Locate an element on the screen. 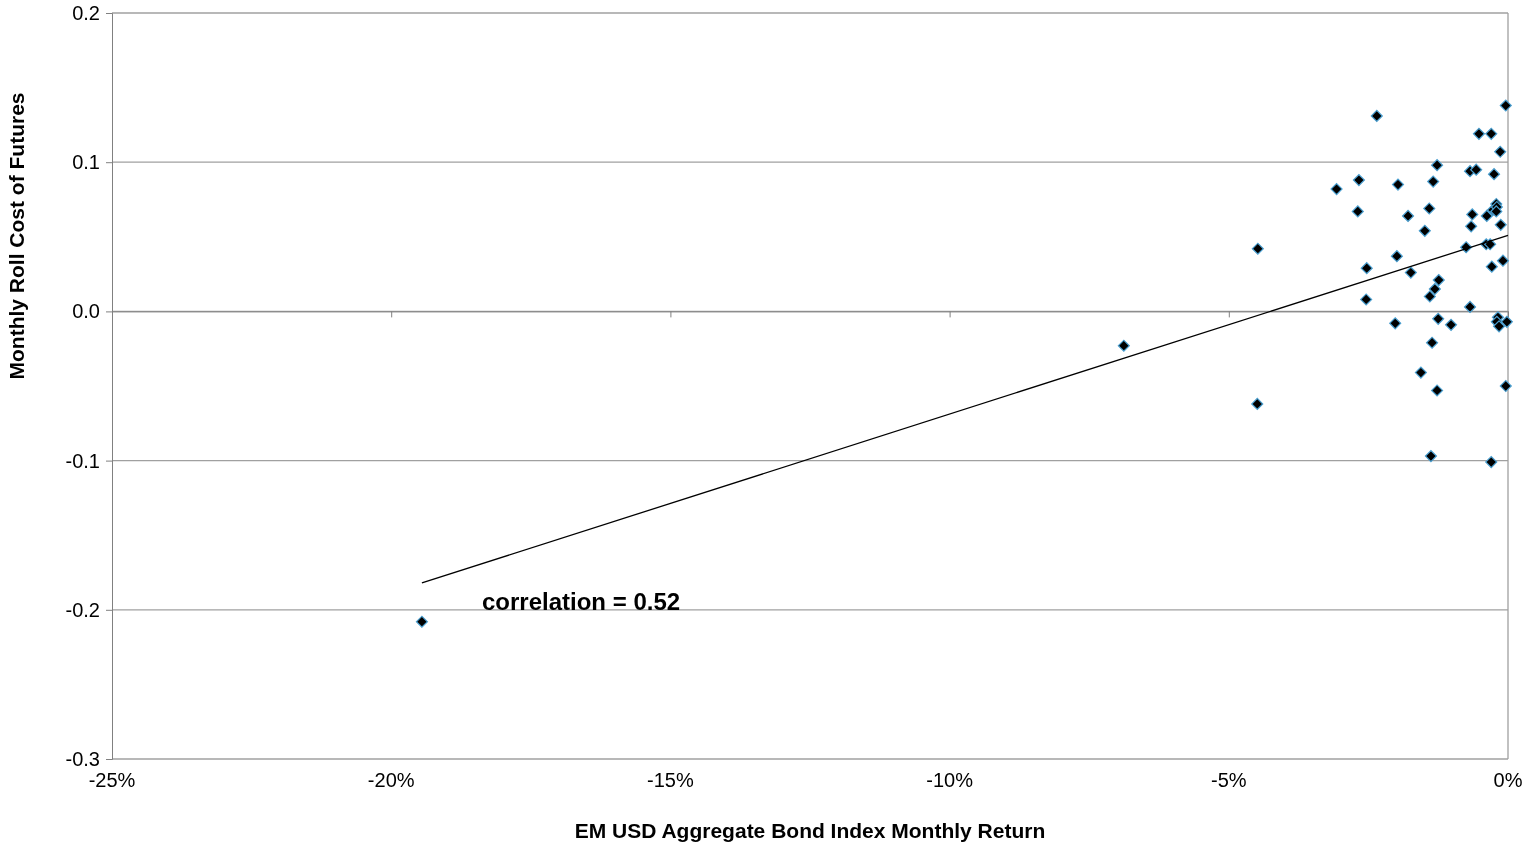  y-tick-label: -0.3 is located at coordinates (82, 758).